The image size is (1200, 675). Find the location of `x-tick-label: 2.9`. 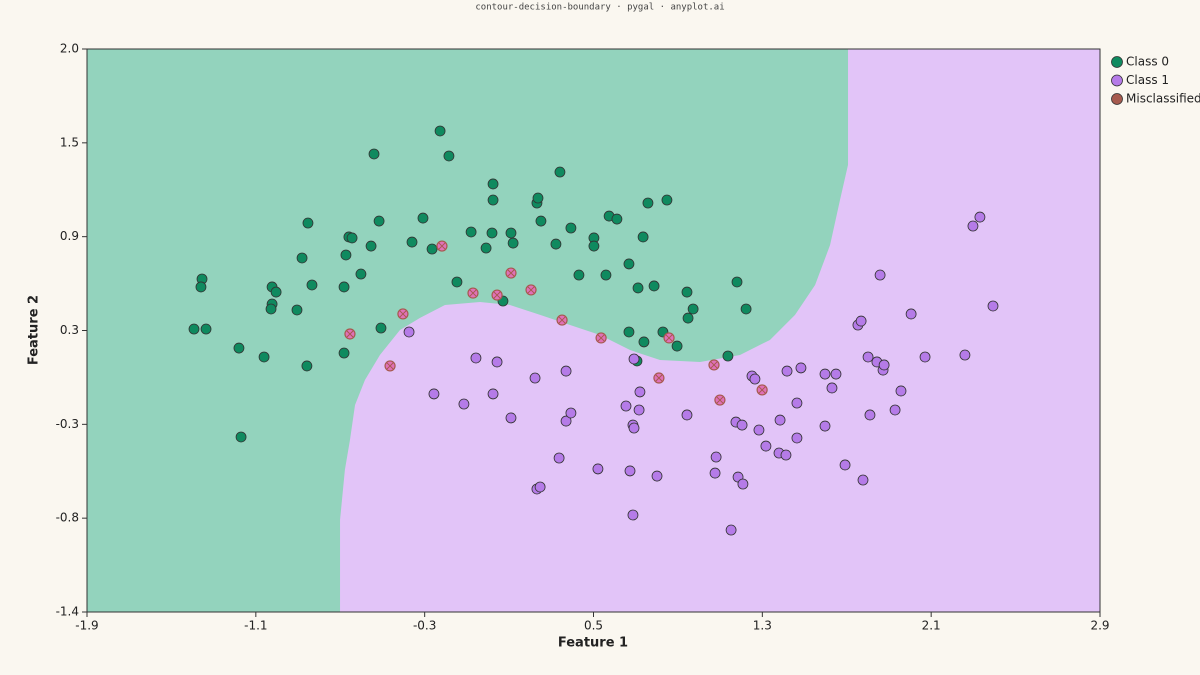

x-tick-label: 2.9 is located at coordinates (1099, 626).